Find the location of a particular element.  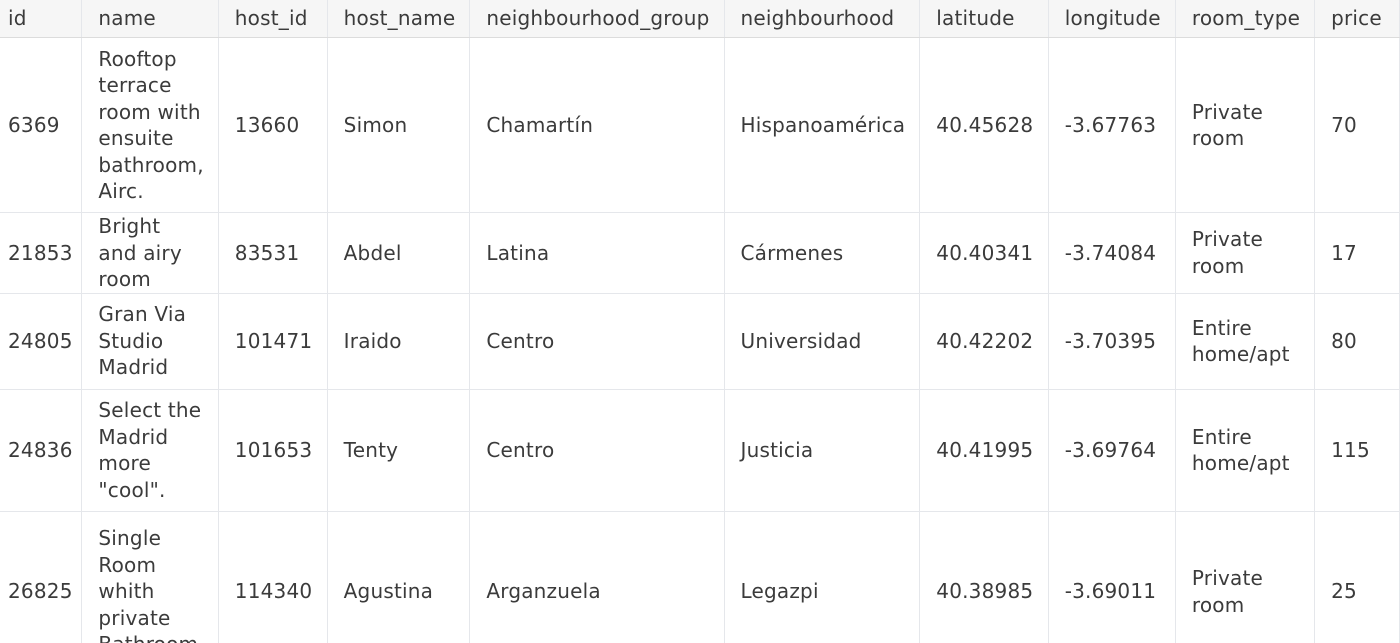

cell-host-name: Iraido is located at coordinates (399, 341).